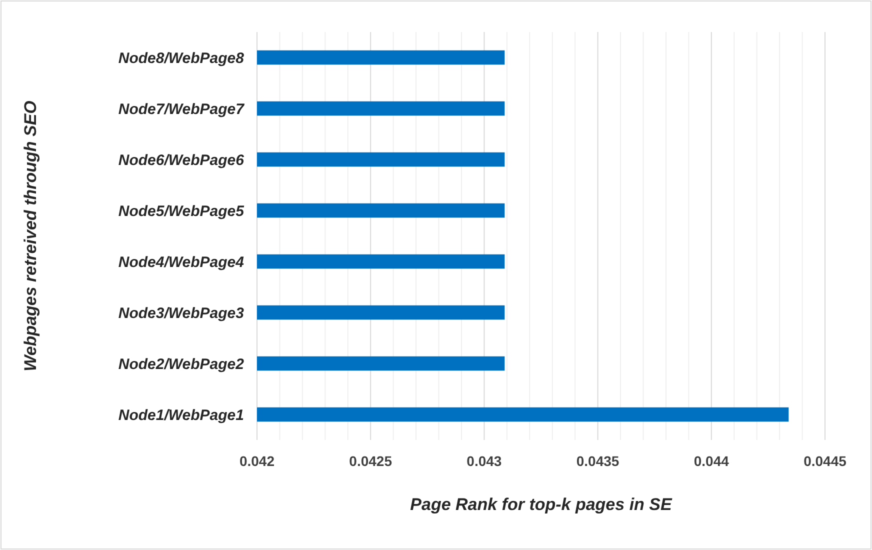 This screenshot has height=550, width=872. Describe the element at coordinates (484, 461) in the screenshot. I see `x-tick-label: 0.043` at that location.